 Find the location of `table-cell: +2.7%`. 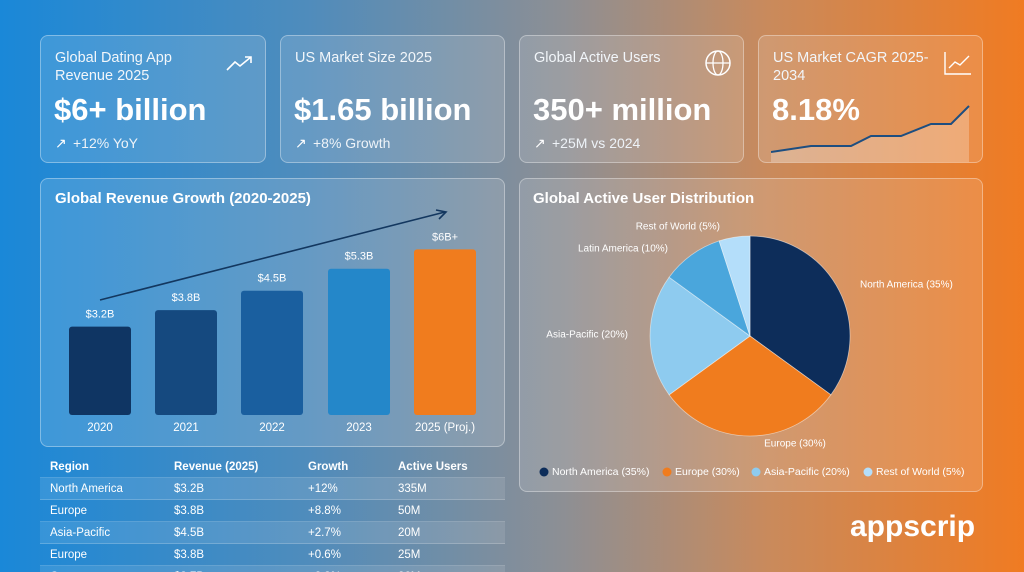

table-cell: +2.7% is located at coordinates (324, 532).